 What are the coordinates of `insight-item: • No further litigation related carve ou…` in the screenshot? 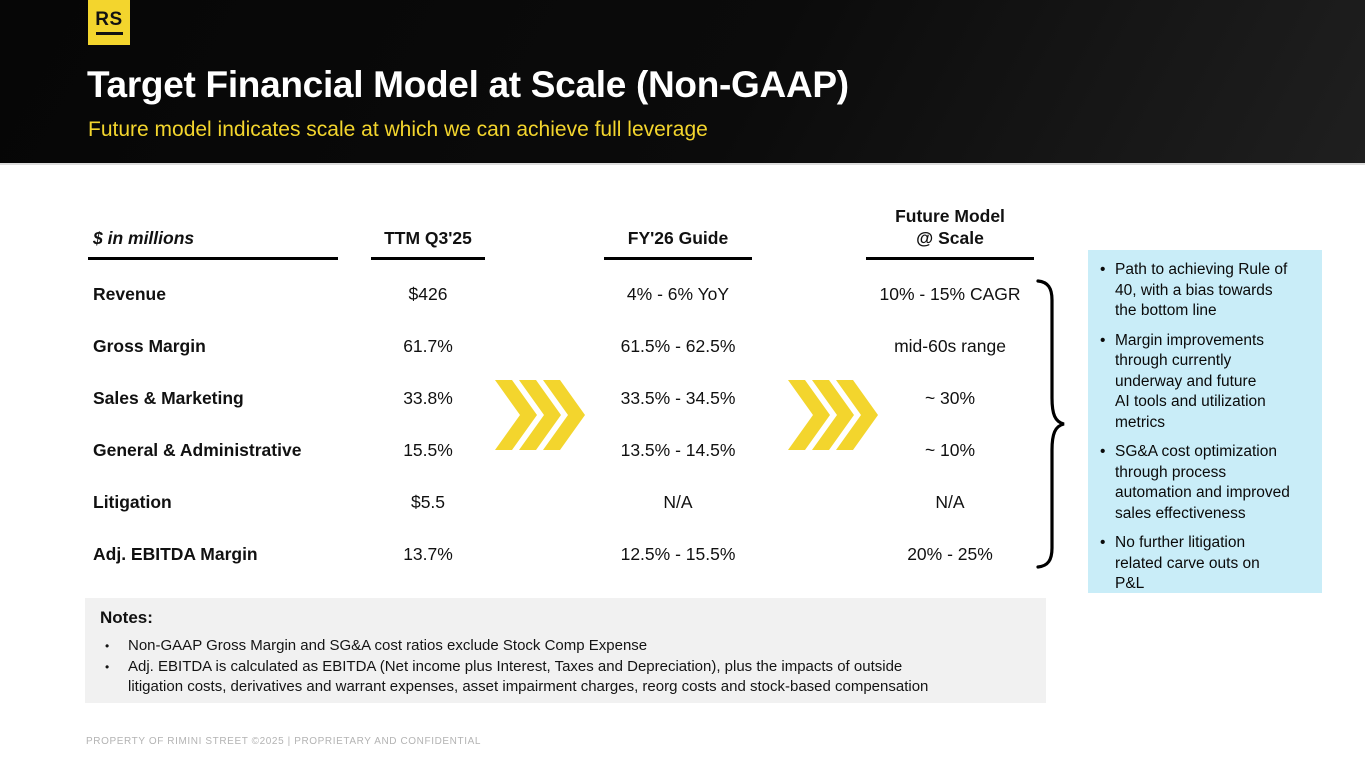 It's located at (1206, 564).